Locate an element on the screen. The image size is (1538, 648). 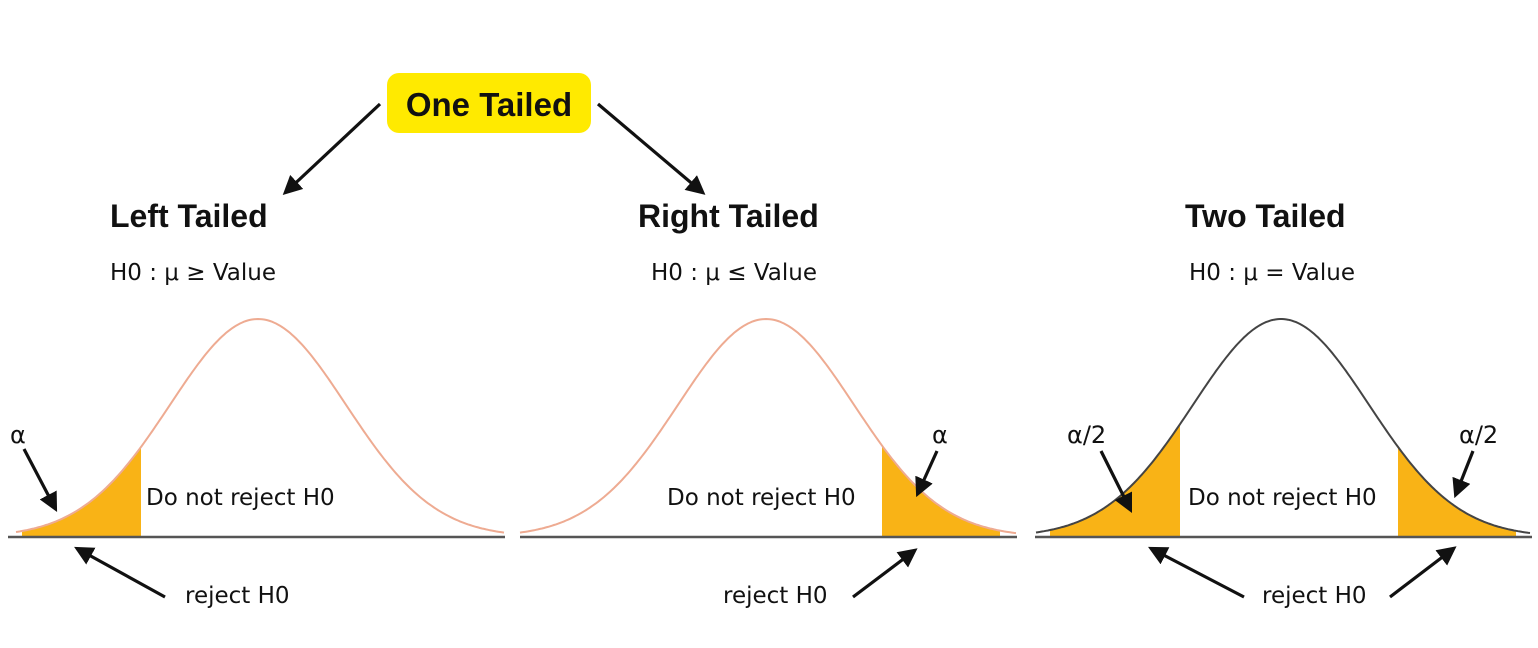
left-tailed-title: Left Tailed is located at coordinates (189, 216).